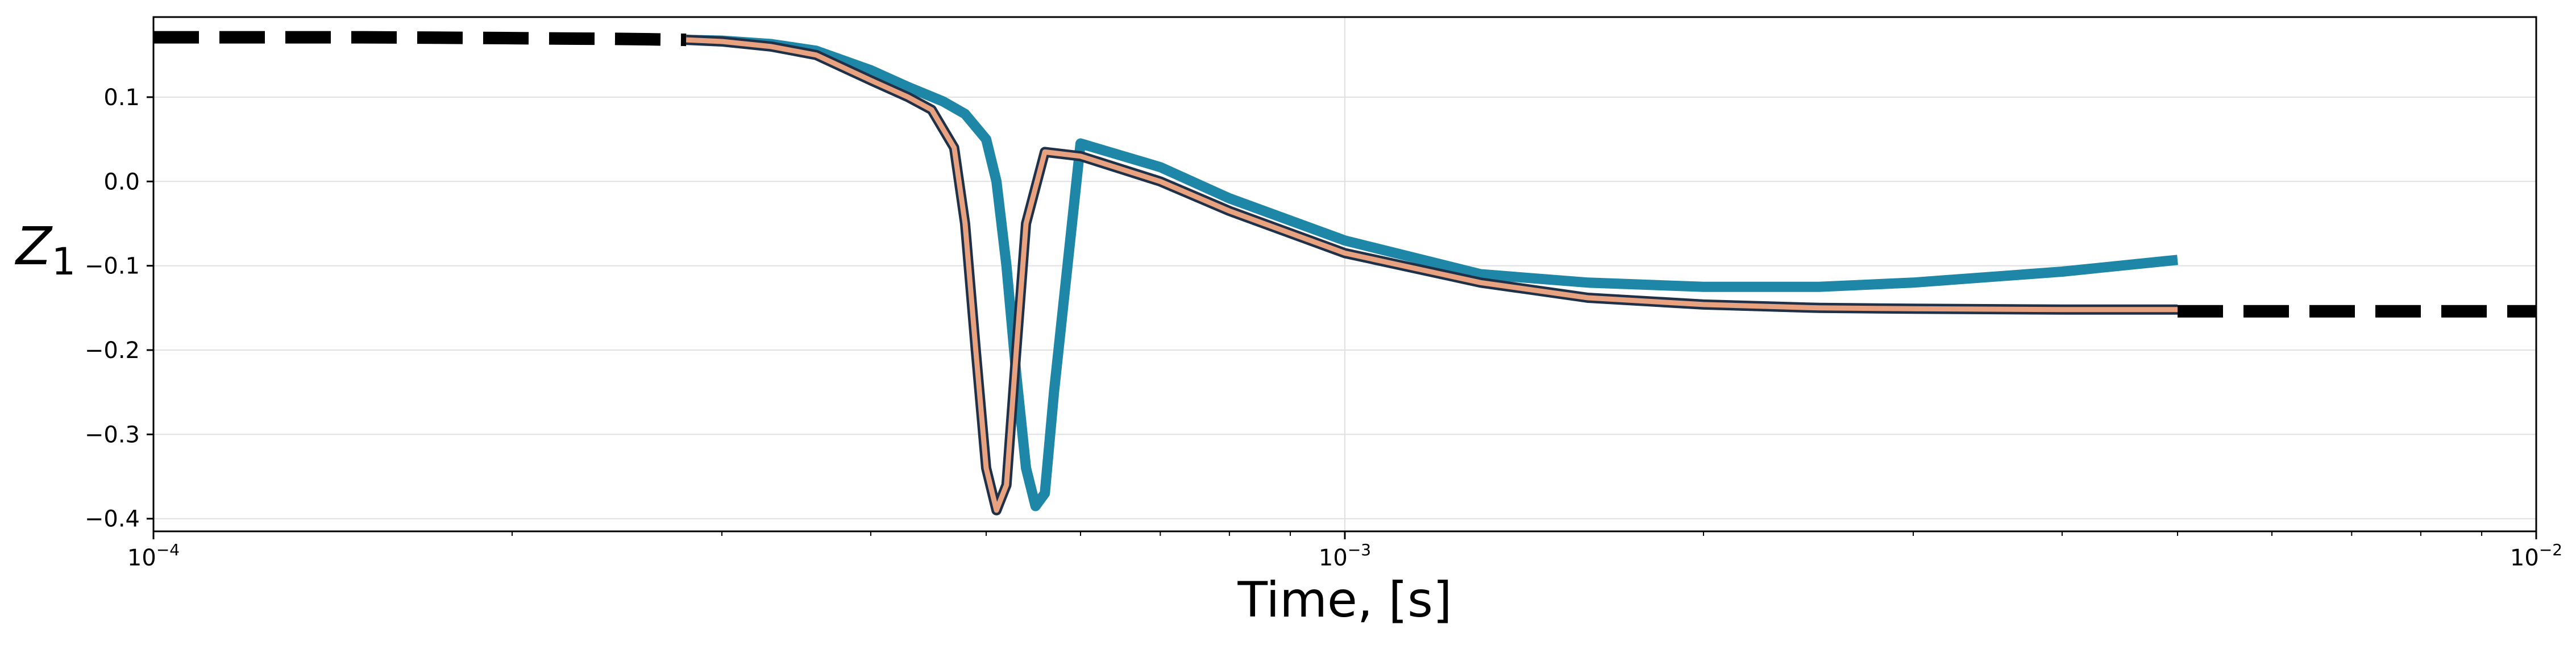 This screenshot has width=2576, height=645. I want to click on y-tick-label: −0.4, so click(112, 519).